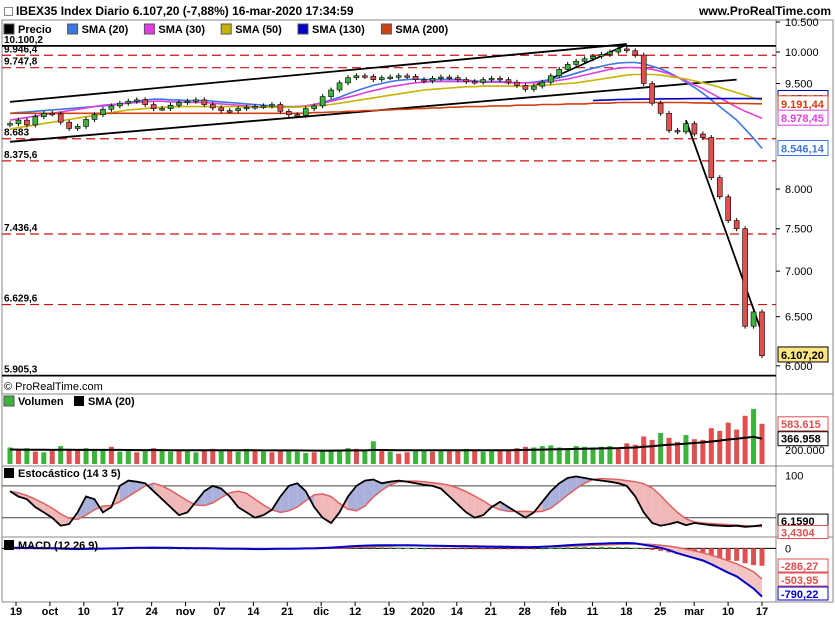  Describe the element at coordinates (799, 84) in the screenshot. I see `price-tick-label: 9.500` at that location.